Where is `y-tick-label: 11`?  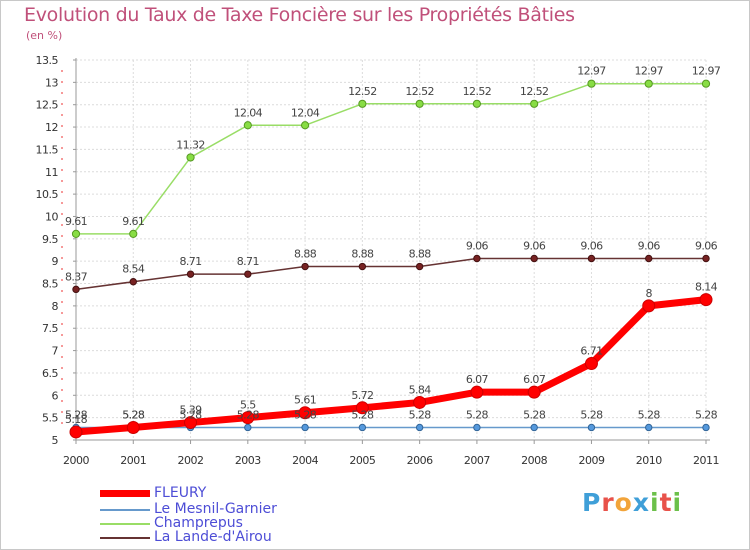
y-tick-label: 11 is located at coordinates (51, 172).